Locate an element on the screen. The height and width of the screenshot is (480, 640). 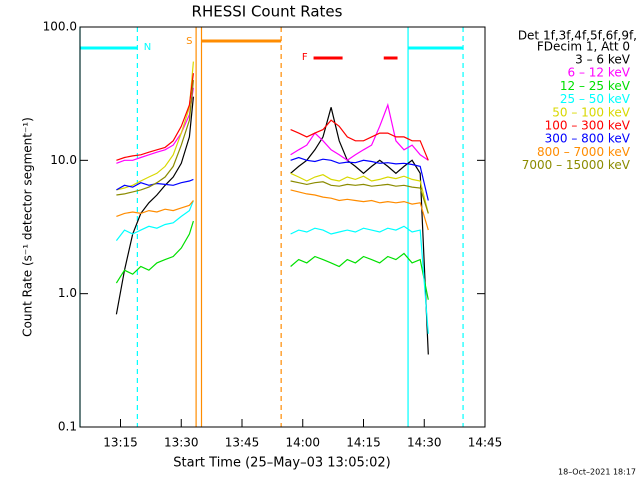
legend-label: 800 – 7000 keV is located at coordinates (584, 152).